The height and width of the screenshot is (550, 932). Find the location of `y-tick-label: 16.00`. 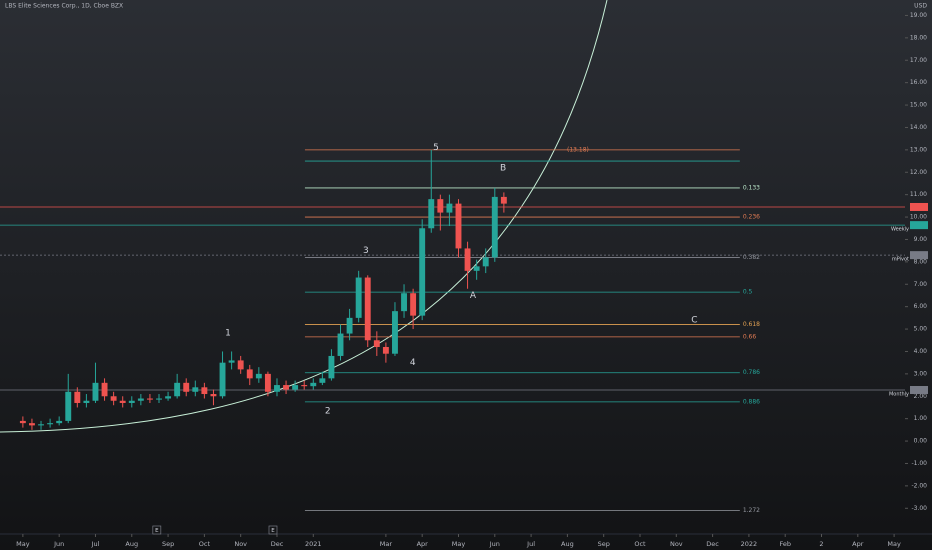

y-tick-label: 16.00 is located at coordinates (918, 82).